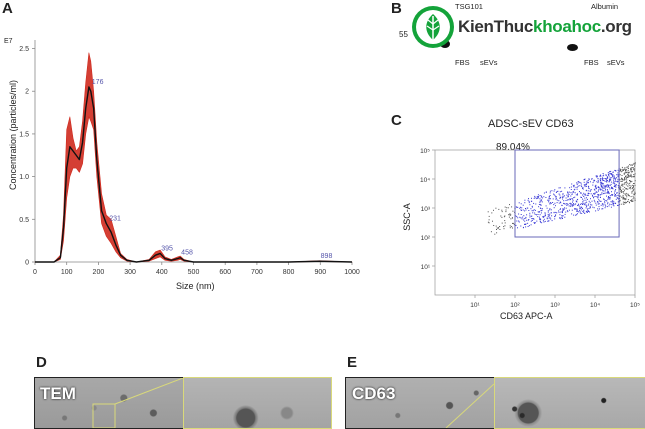 This screenshot has height=429, width=645. What do you see at coordinates (420, 403) in the screenshot?
I see `cd63-image-overview: CD63` at bounding box center [420, 403].